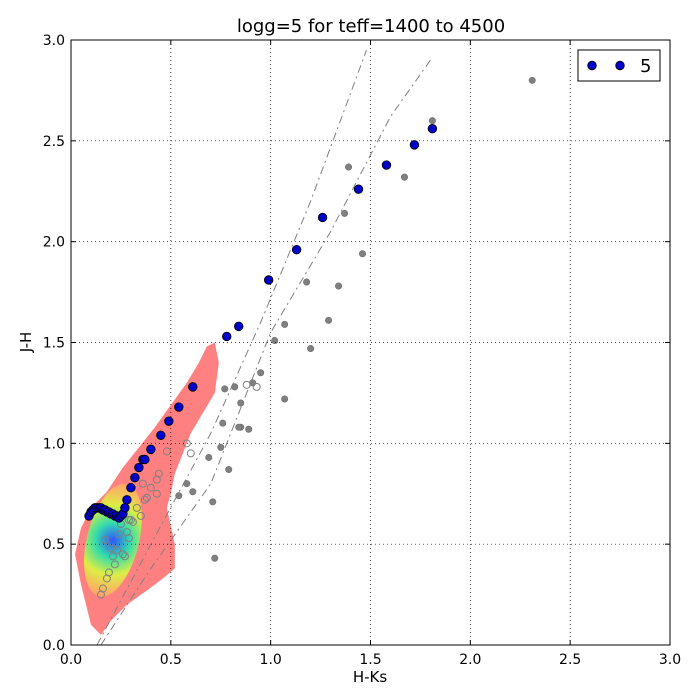 This screenshot has width=700, height=700. What do you see at coordinates (54, 243) in the screenshot?
I see `y-tick-label: 2.0` at bounding box center [54, 243].